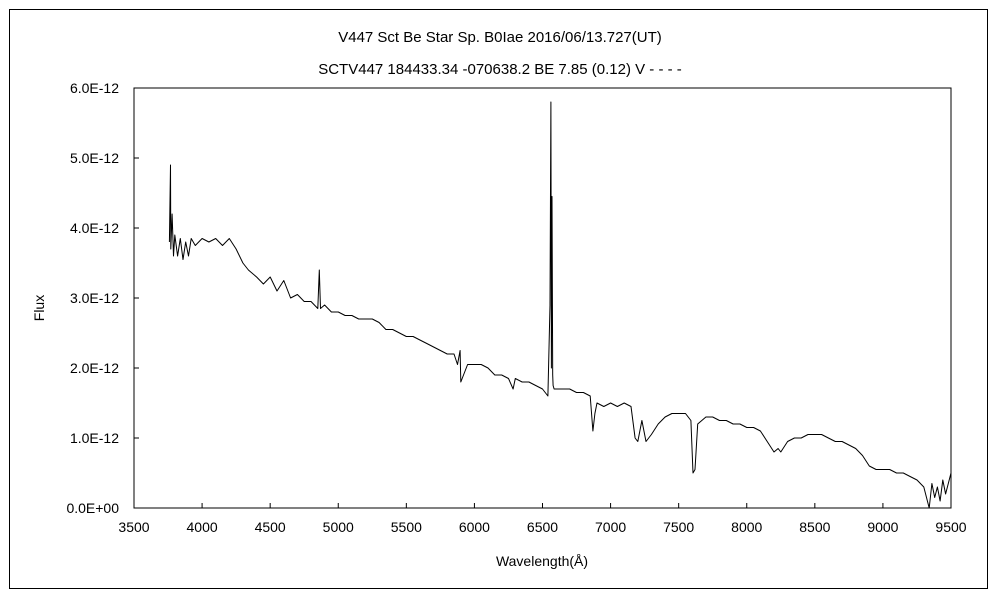 This screenshot has width=1000, height=600. Describe the element at coordinates (542, 561) in the screenshot. I see `x-axis-title: Wavelength(Å)` at that location.